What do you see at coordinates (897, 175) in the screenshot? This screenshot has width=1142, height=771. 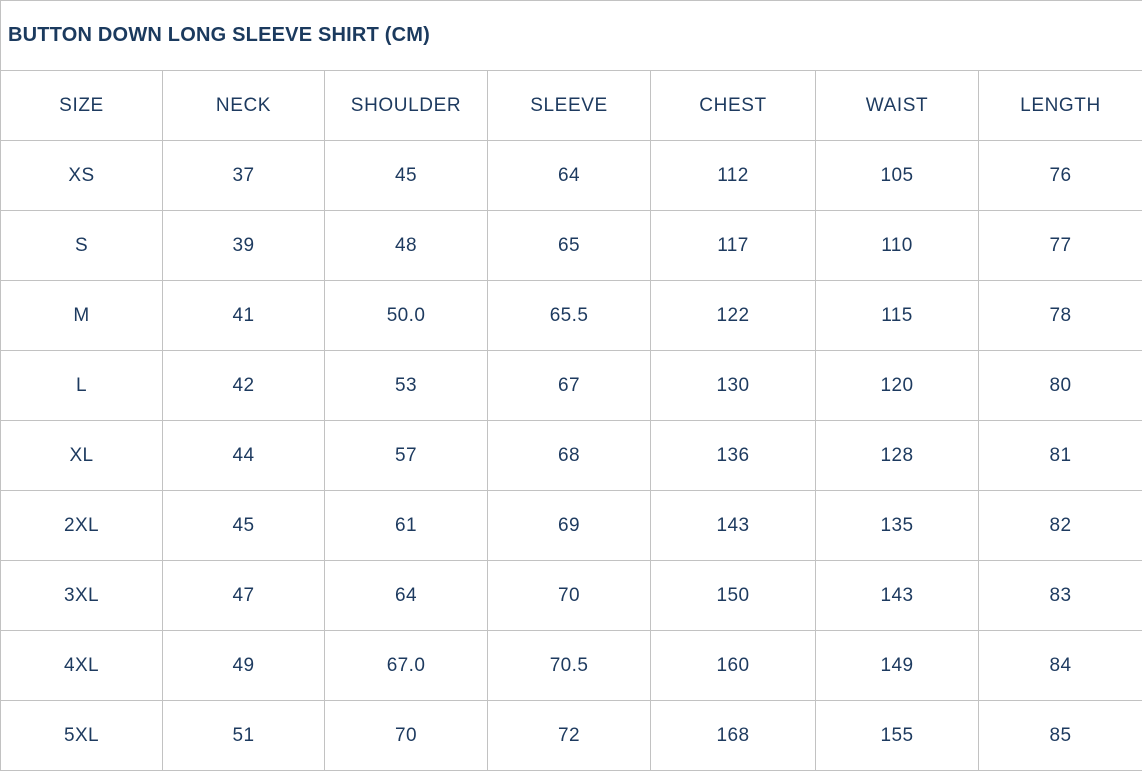 I see `measurement-cell: 105` at bounding box center [897, 175].